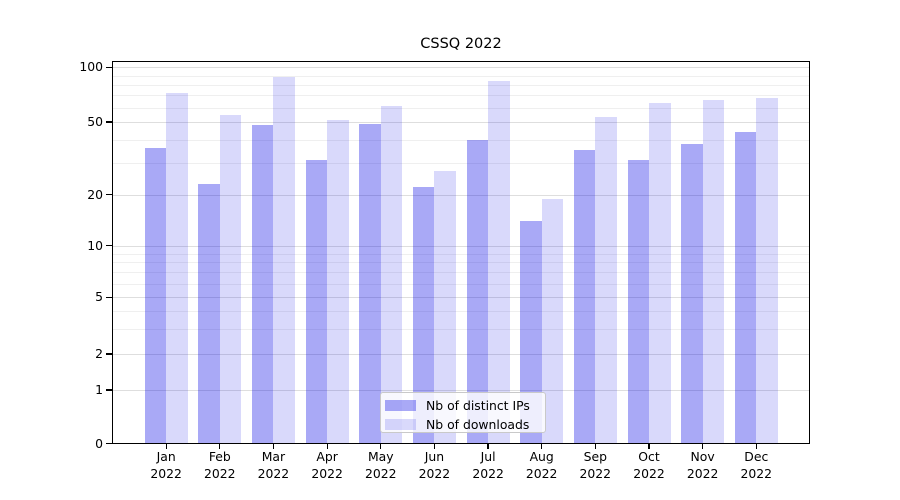 The image size is (900, 500). Describe the element at coordinates (284, 260) in the screenshot. I see `bar-nb-of-downloads-mar` at that location.